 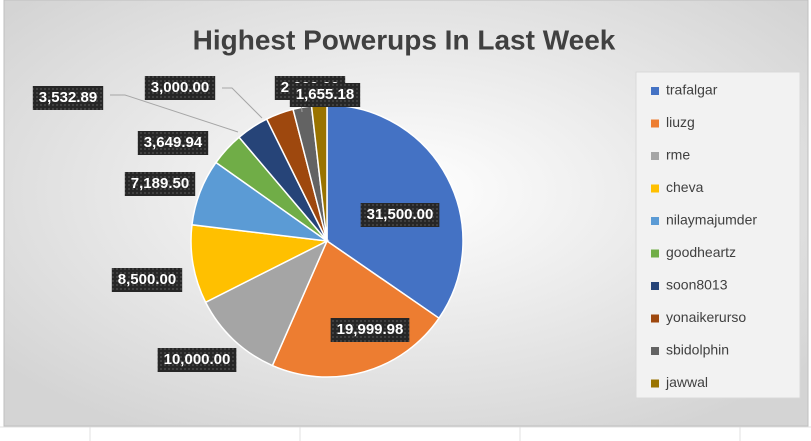 I want to click on value-label: 31,500.00, so click(x=400, y=214).